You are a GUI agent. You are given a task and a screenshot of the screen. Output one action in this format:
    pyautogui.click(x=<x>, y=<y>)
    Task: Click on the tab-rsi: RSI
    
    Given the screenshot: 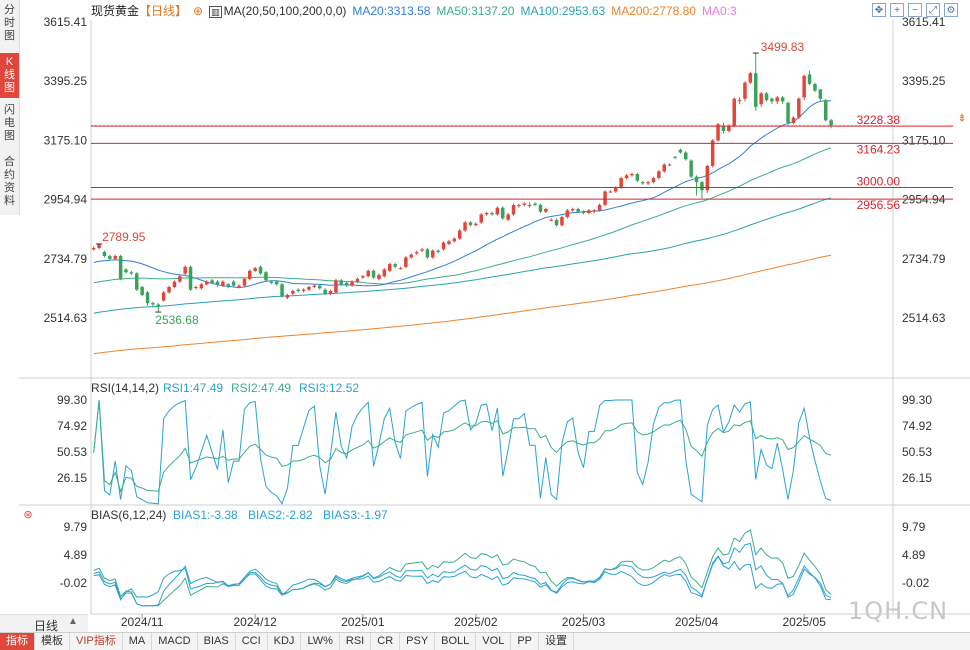 What is the action you would take?
    pyautogui.click(x=356, y=641)
    